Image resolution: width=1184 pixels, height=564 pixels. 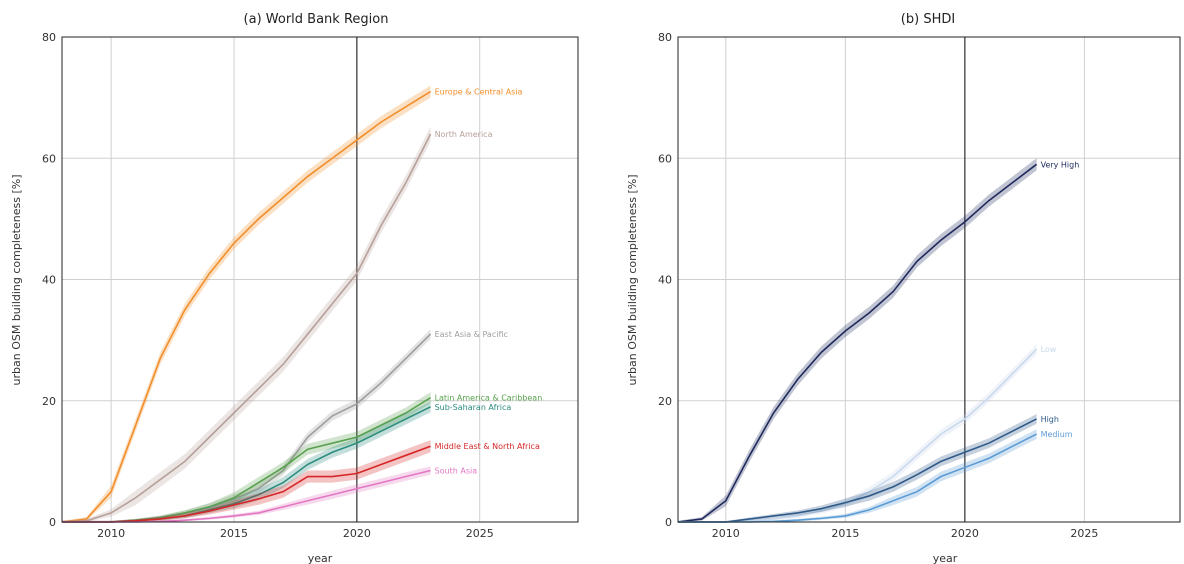 I want to click on panel-b-line-high, so click(x=857, y=470).